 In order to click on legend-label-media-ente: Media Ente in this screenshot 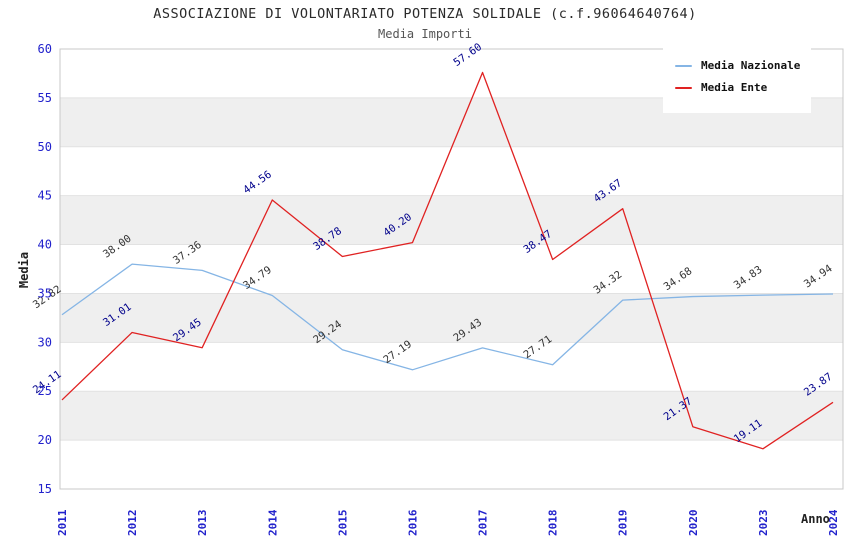, I will do `click(734, 87)`.